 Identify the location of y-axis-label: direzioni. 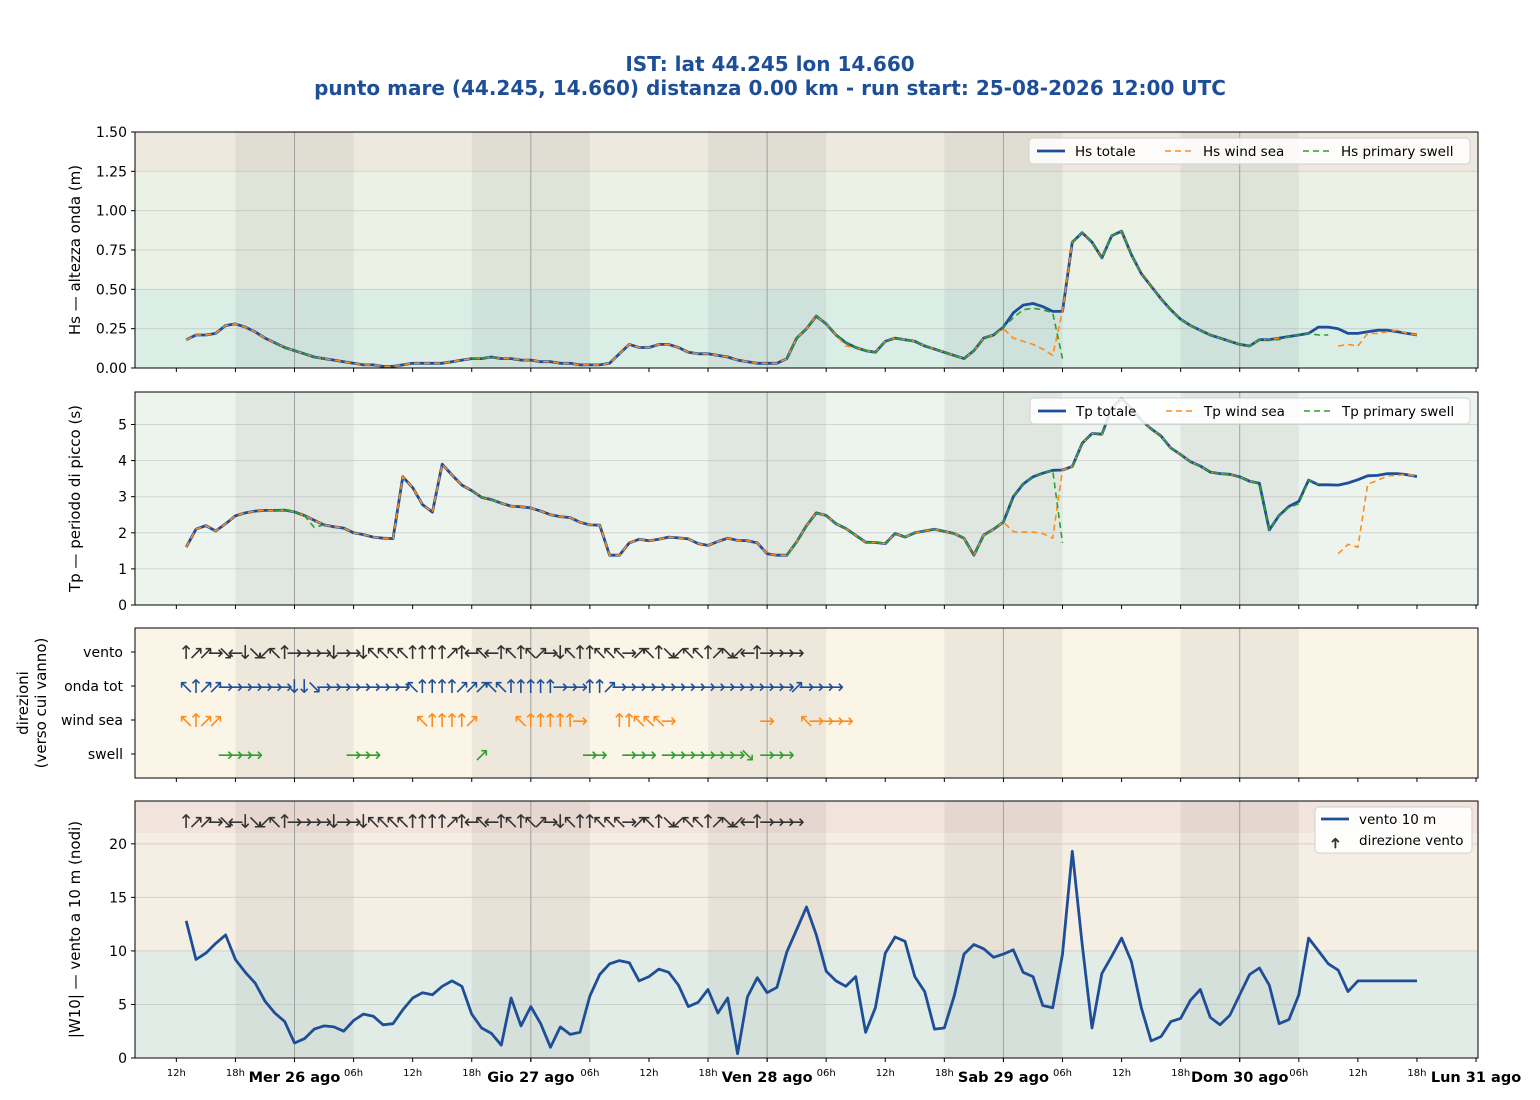
(23, 703).